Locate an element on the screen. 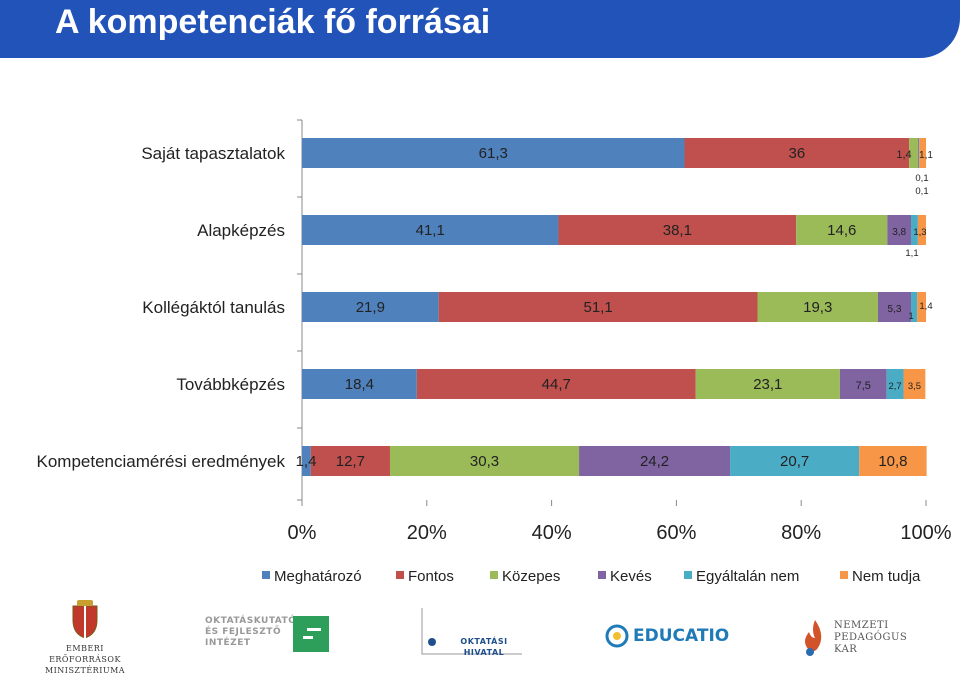  data-label: 7,5 is located at coordinates (863, 386).